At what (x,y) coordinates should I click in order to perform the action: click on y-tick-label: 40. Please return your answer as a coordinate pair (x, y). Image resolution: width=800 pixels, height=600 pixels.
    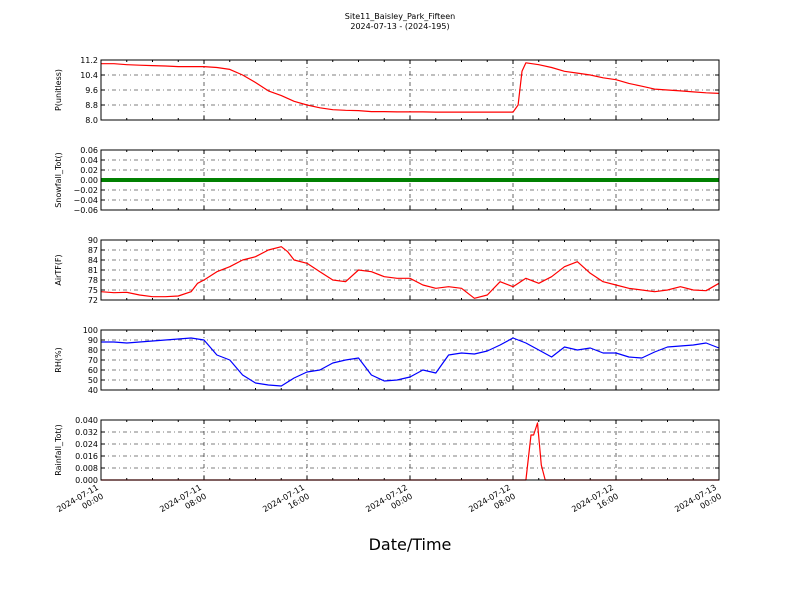
    Looking at the image, I should click on (93, 390).